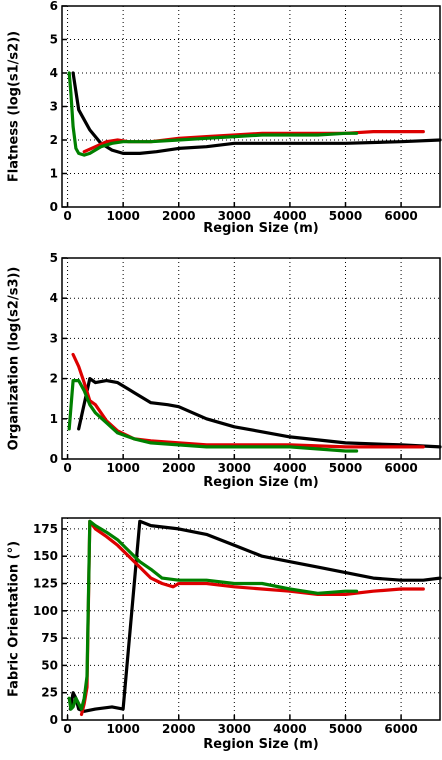 This screenshot has width=442, height=760. I want to click on flatness-series-black-line, so click(256, 113).